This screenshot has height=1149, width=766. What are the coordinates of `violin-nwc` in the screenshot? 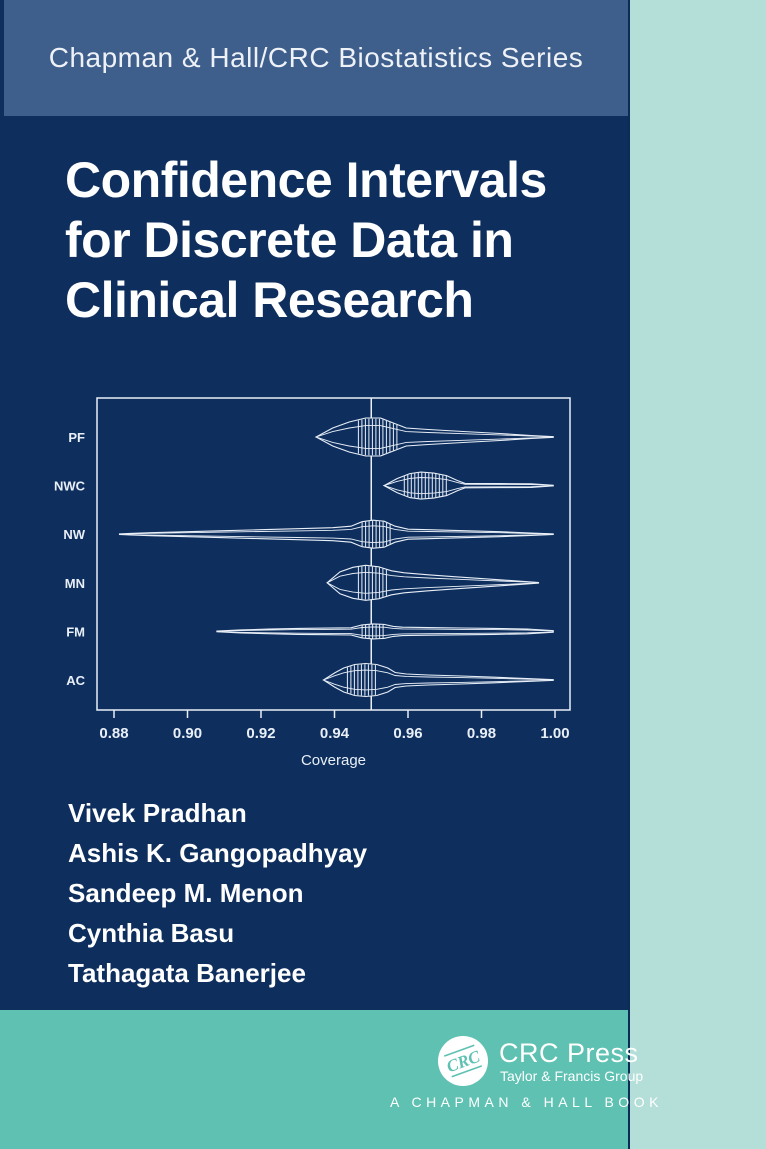 It's located at (468, 485).